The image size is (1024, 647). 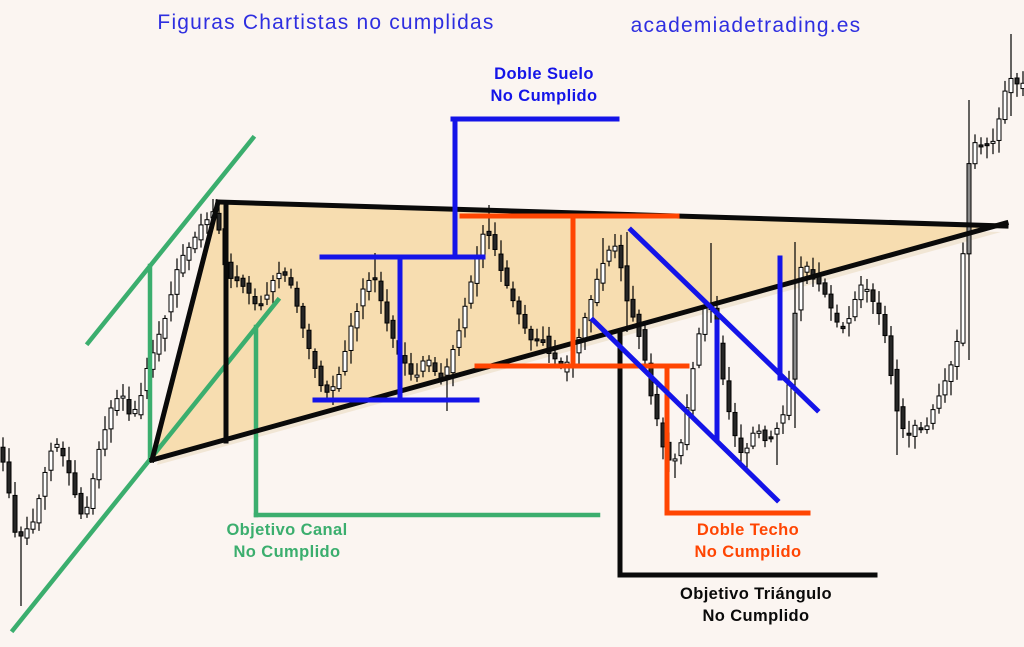 What do you see at coordinates (170, 240) in the screenshot?
I see `ascending-channel-upper-channel-line` at bounding box center [170, 240].